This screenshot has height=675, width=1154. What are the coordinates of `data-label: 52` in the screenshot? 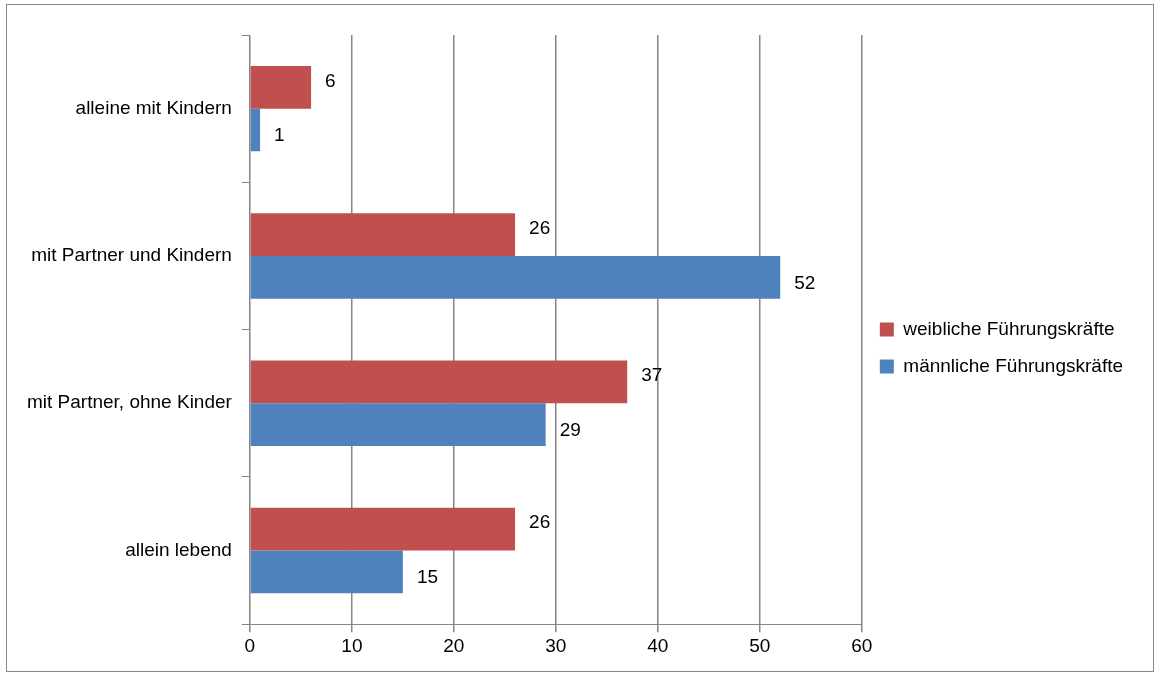 It's located at (805, 282).